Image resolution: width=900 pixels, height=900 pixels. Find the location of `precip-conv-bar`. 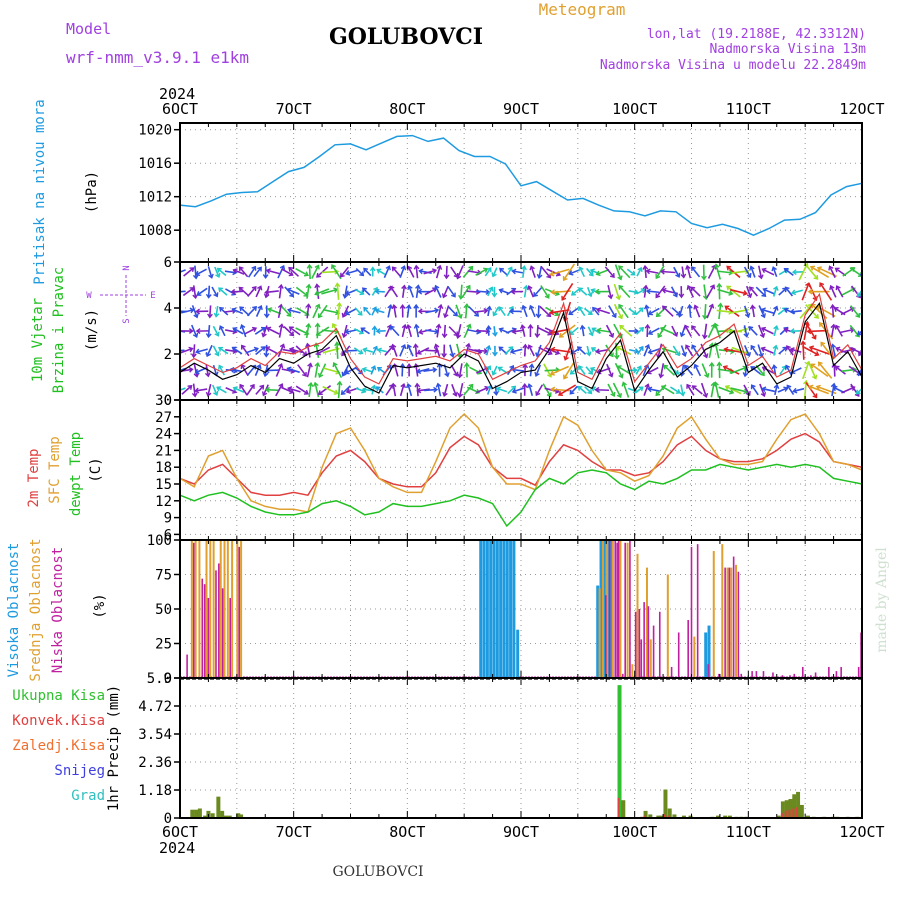

precip-conv-bar is located at coordinates (793, 813).